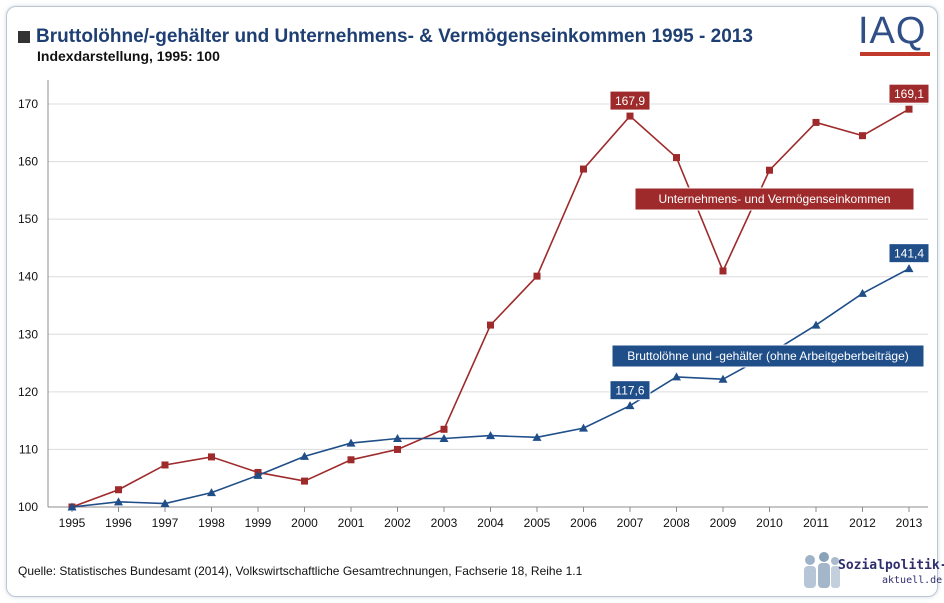 This screenshot has width=944, height=603. What do you see at coordinates (28, 219) in the screenshot?
I see `y-tick-label-150: 150` at bounding box center [28, 219].